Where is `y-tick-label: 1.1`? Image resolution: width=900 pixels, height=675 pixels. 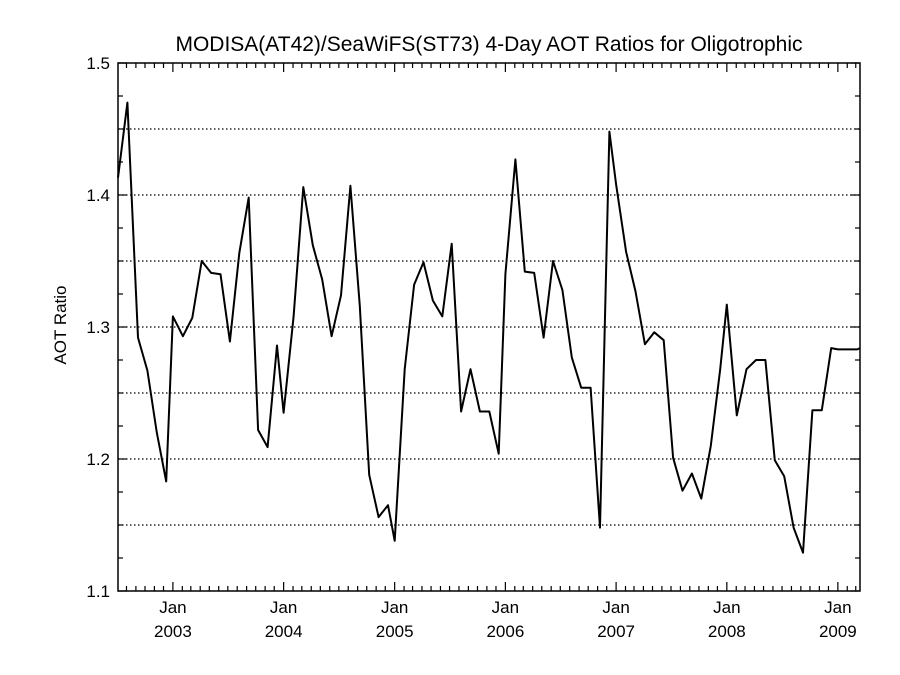
y-tick-label: 1.1 is located at coordinates (98, 591).